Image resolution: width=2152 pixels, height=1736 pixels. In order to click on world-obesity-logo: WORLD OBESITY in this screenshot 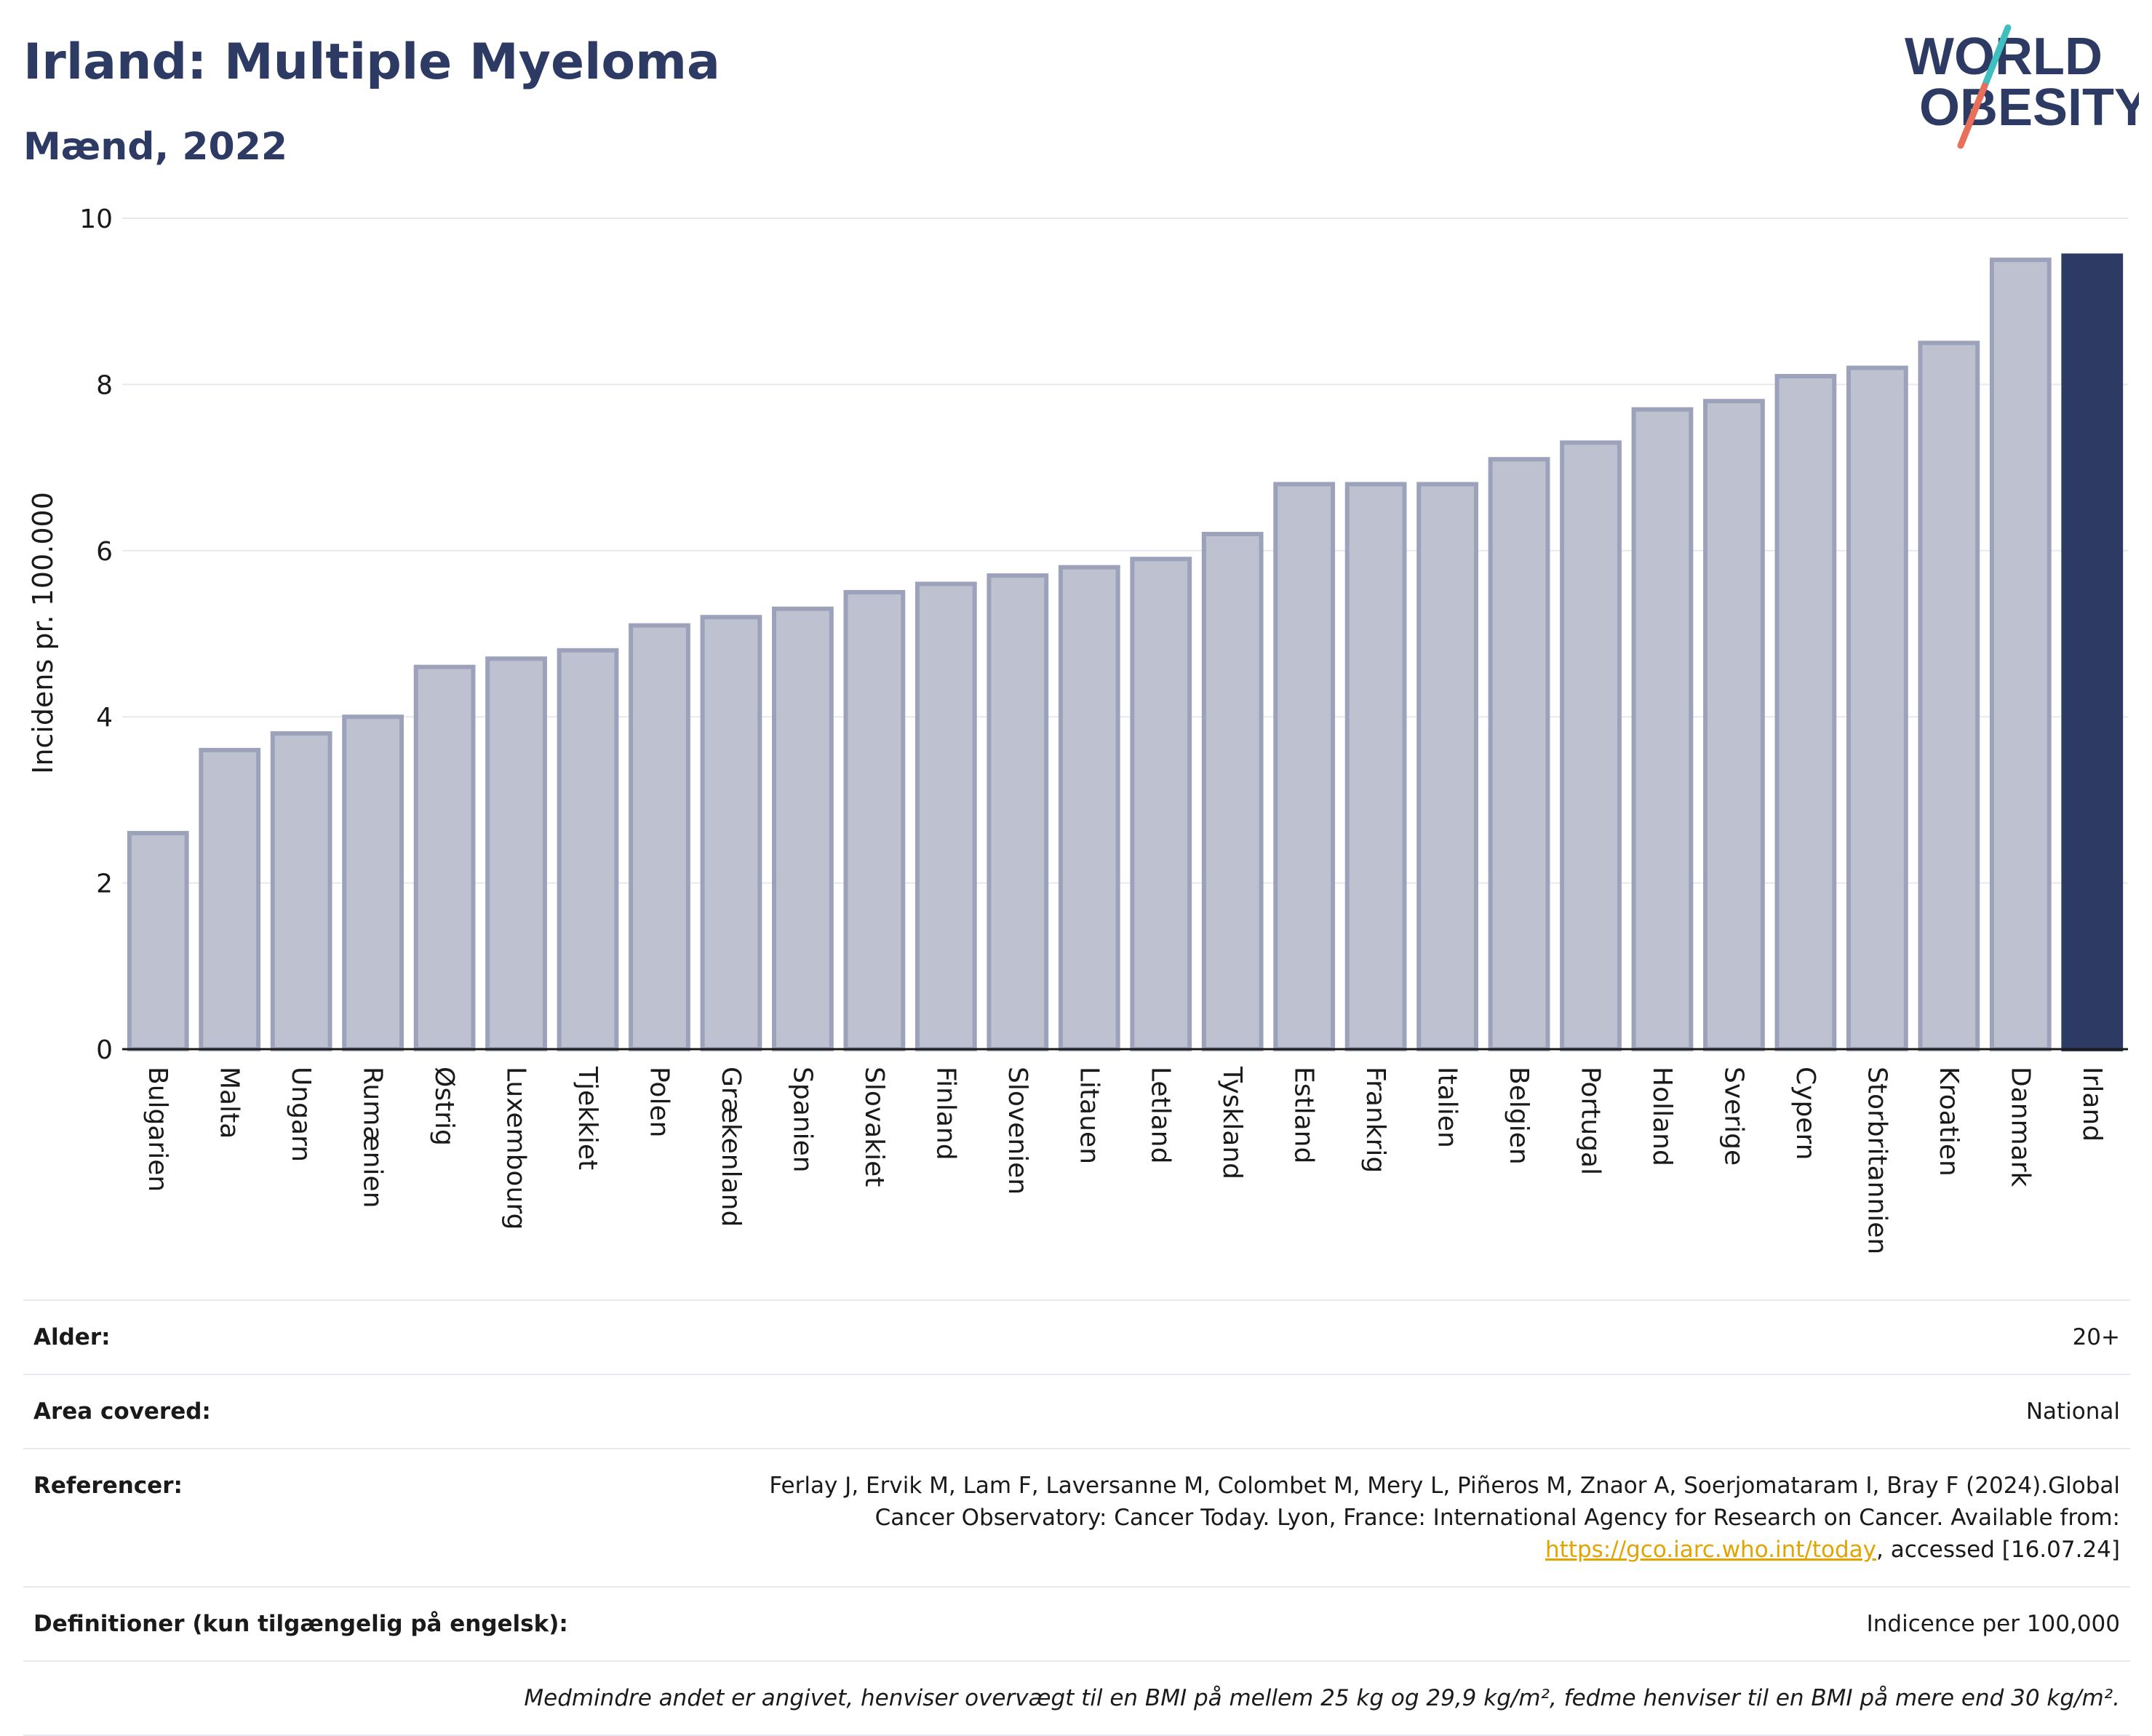, I will do `click(2022, 87)`.